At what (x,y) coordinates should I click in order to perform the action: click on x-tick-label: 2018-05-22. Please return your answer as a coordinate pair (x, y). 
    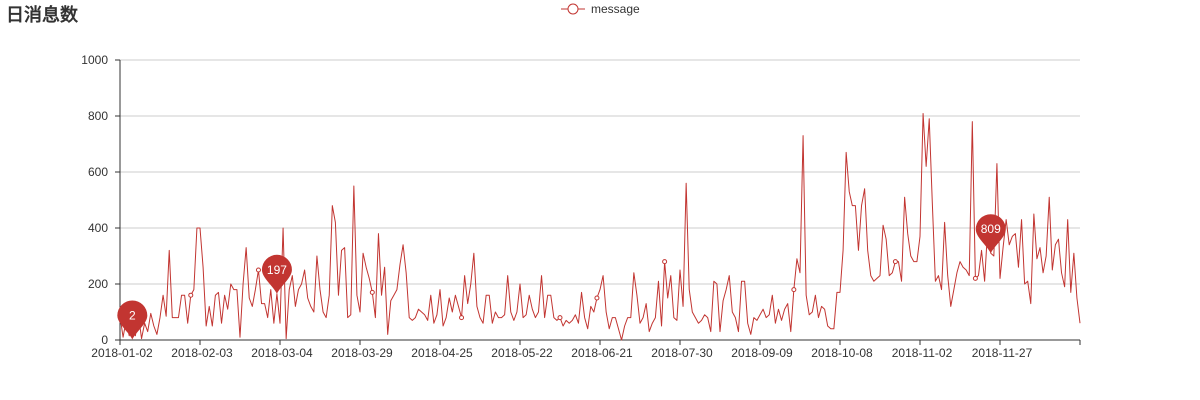
    Looking at the image, I should click on (522, 353).